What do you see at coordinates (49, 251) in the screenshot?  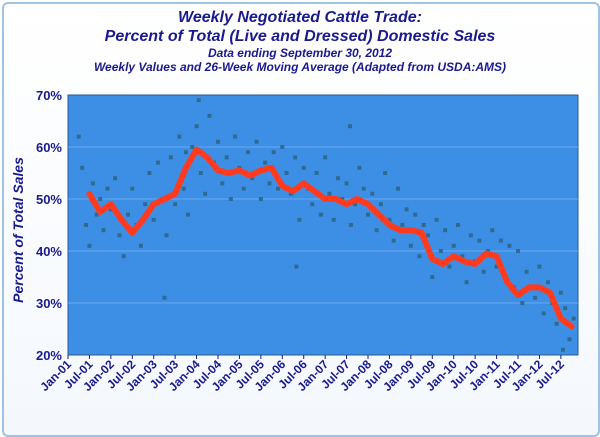 I see `y-tick-label: 40%` at bounding box center [49, 251].